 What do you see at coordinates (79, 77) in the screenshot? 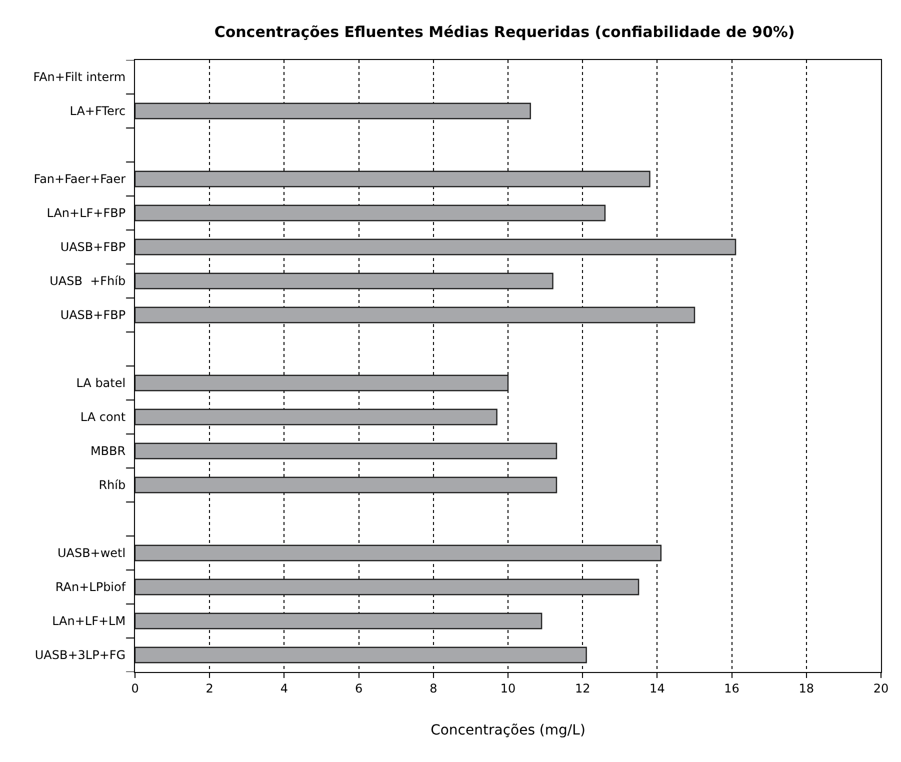
I see `y-tick-label: FAn+Filt interm` at bounding box center [79, 77].